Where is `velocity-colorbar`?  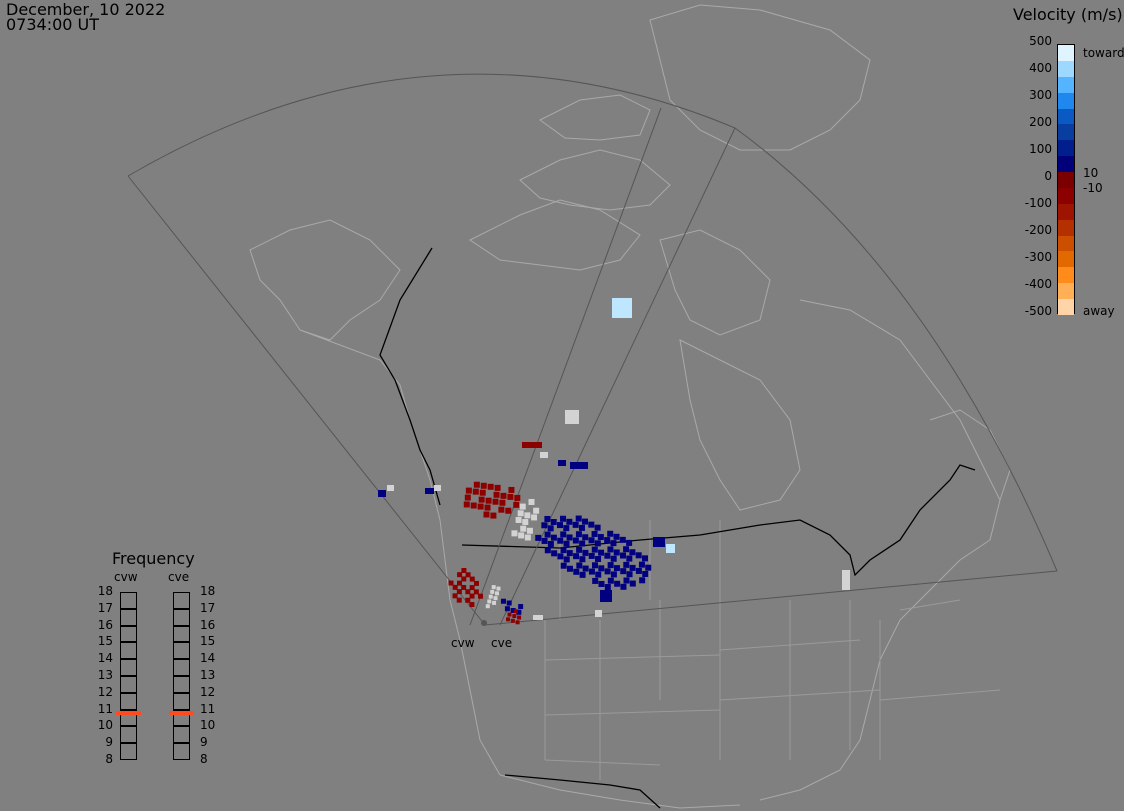 velocity-colorbar is located at coordinates (1066, 180).